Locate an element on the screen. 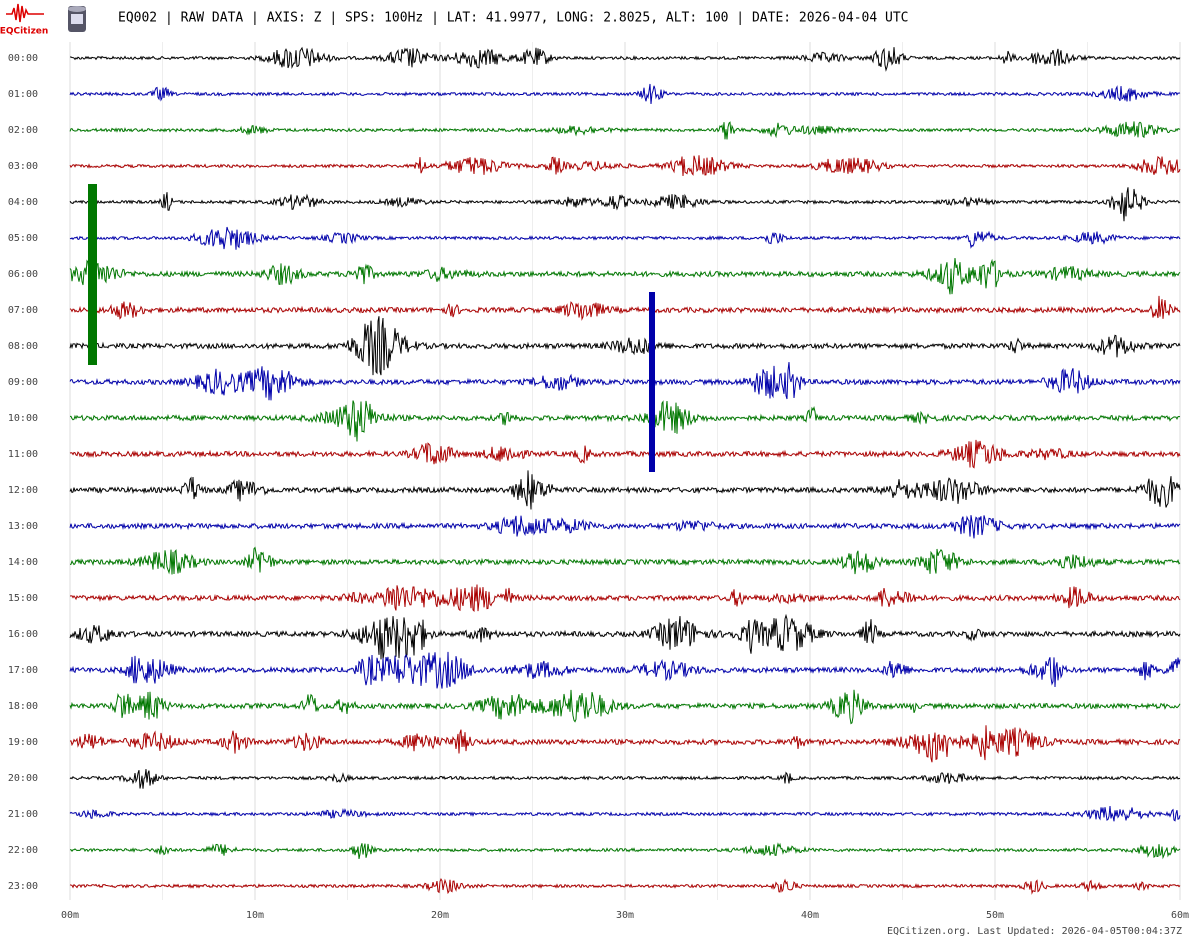 This screenshot has width=1200, height=940. hour-label: 08:00 is located at coordinates (23, 346).